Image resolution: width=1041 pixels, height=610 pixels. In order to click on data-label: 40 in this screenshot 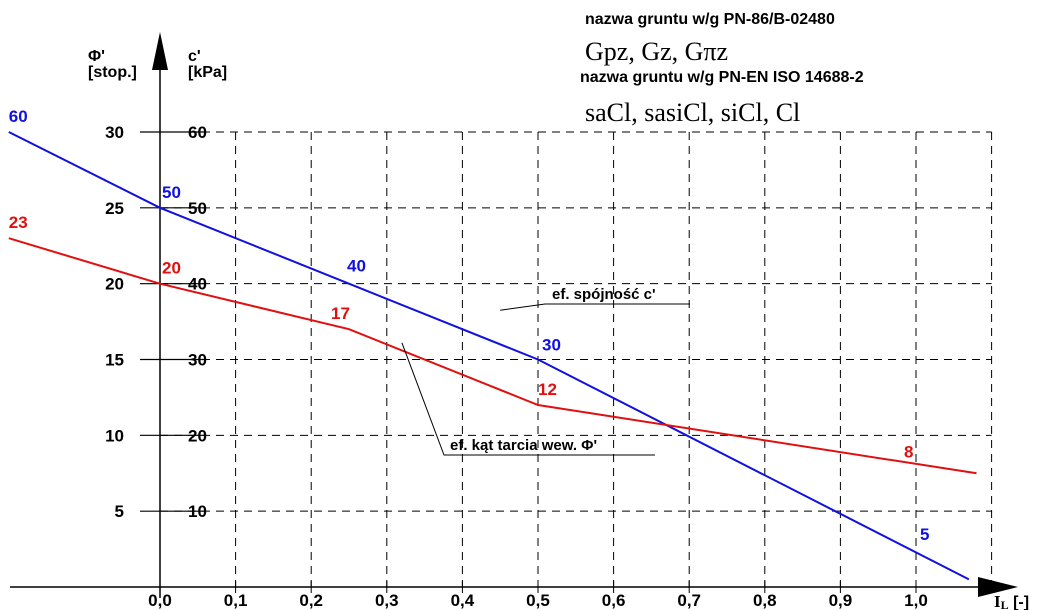, I will do `click(356, 266)`.